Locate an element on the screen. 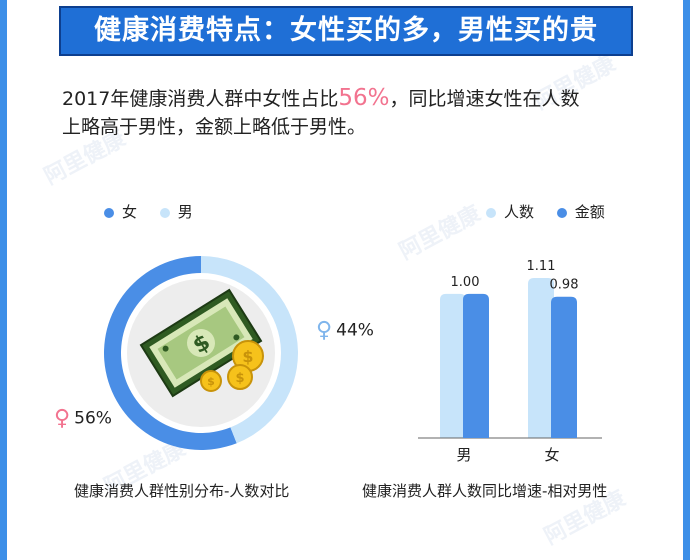 This screenshot has width=690, height=560. intro-line2: 上略高于男性，金额上略低于男性。 is located at coordinates (214, 127).